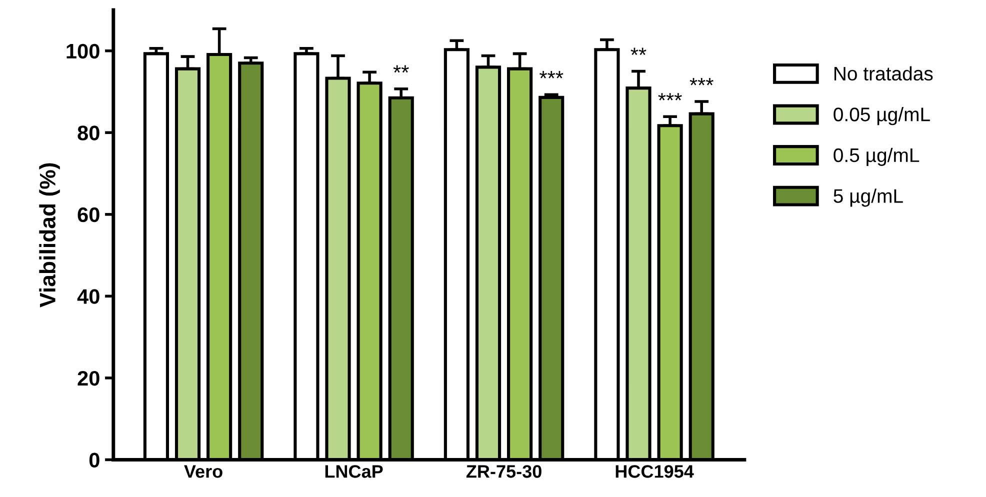 Image resolution: width=986 pixels, height=497 pixels. Describe the element at coordinates (49, 235) in the screenshot. I see `y-axis-title: Viabilidad (%)` at that location.